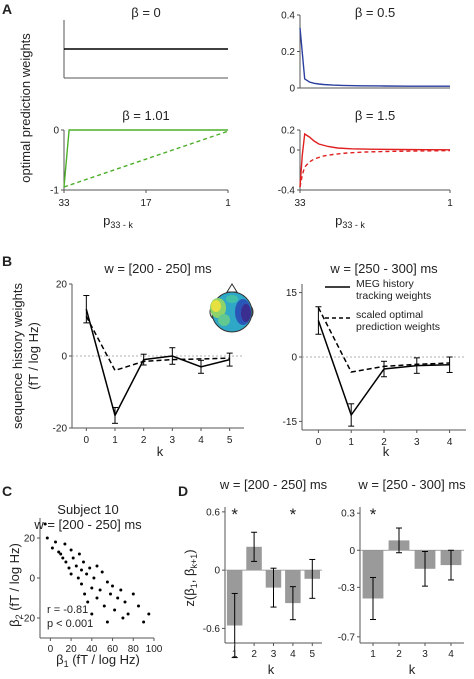 The height and width of the screenshot is (679, 474). What do you see at coordinates (17, 356) in the screenshot?
I see `panel-b-ylabel-line1: sequence history weights` at bounding box center [17, 356].